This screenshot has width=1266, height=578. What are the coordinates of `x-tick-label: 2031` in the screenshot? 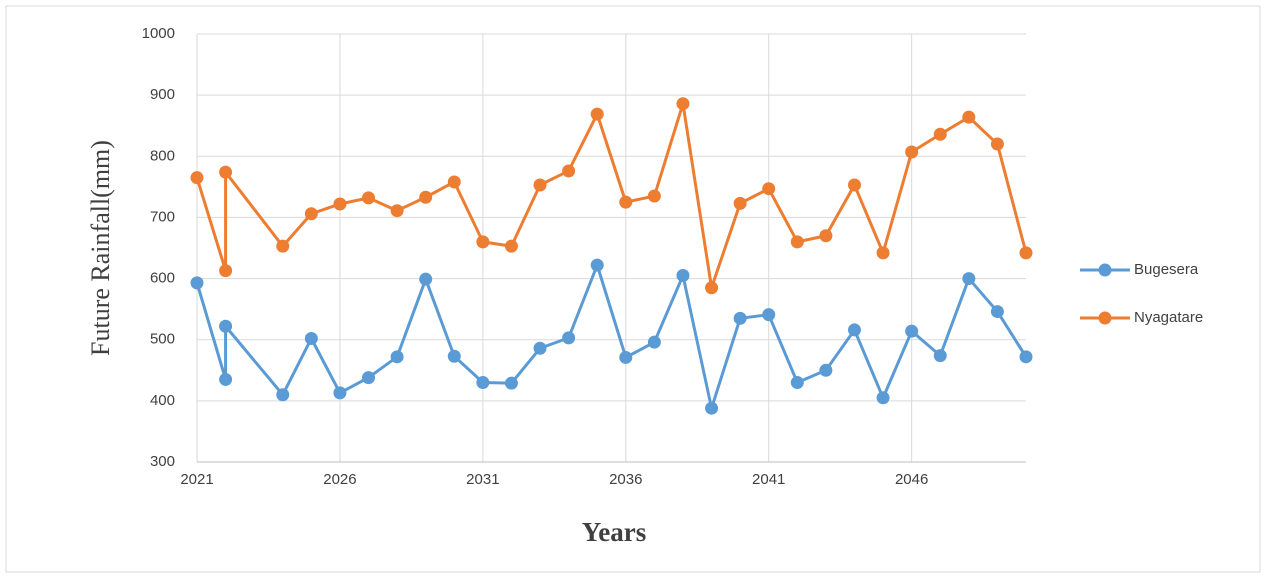 It's located at (482, 479).